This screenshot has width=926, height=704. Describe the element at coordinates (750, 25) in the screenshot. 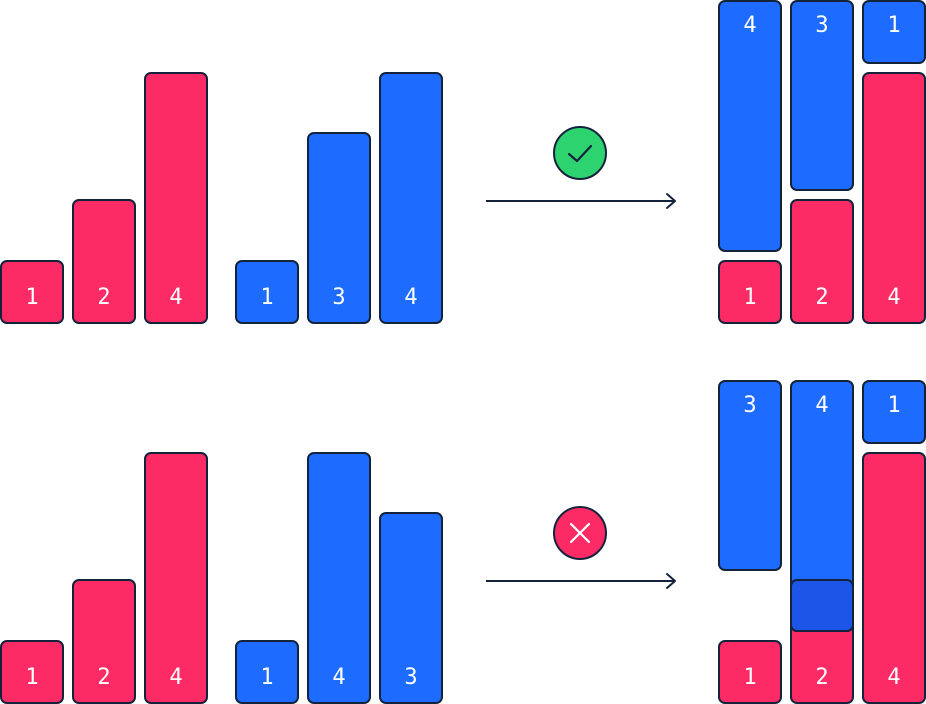

I see `row1-result-top-label-1: 4` at that location.